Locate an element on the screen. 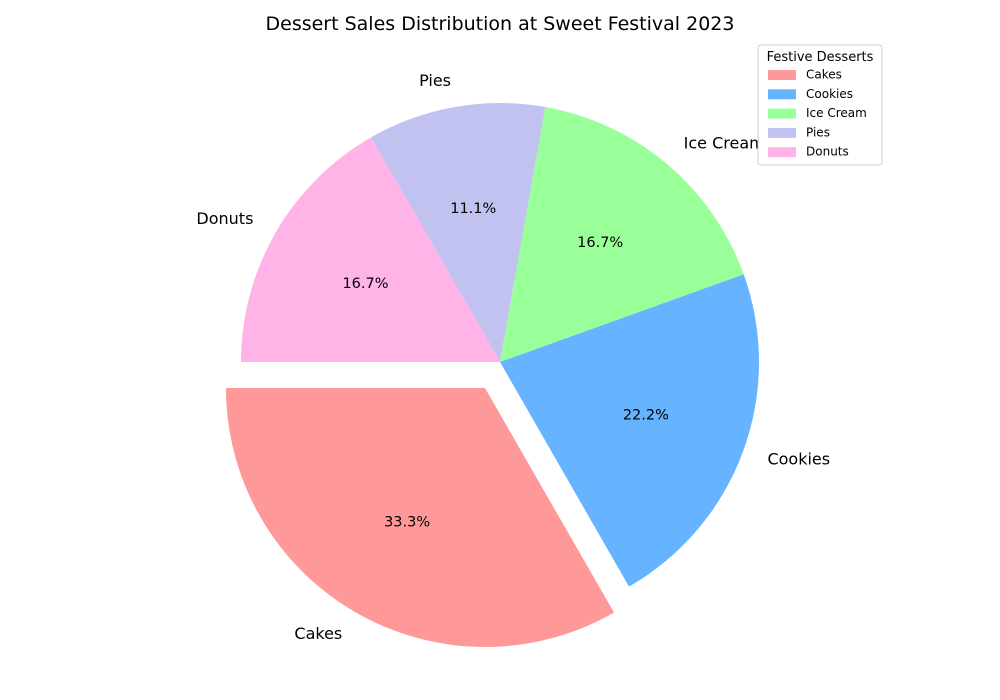 The image size is (1000, 700). pie-slice-cakes is located at coordinates (420, 517).